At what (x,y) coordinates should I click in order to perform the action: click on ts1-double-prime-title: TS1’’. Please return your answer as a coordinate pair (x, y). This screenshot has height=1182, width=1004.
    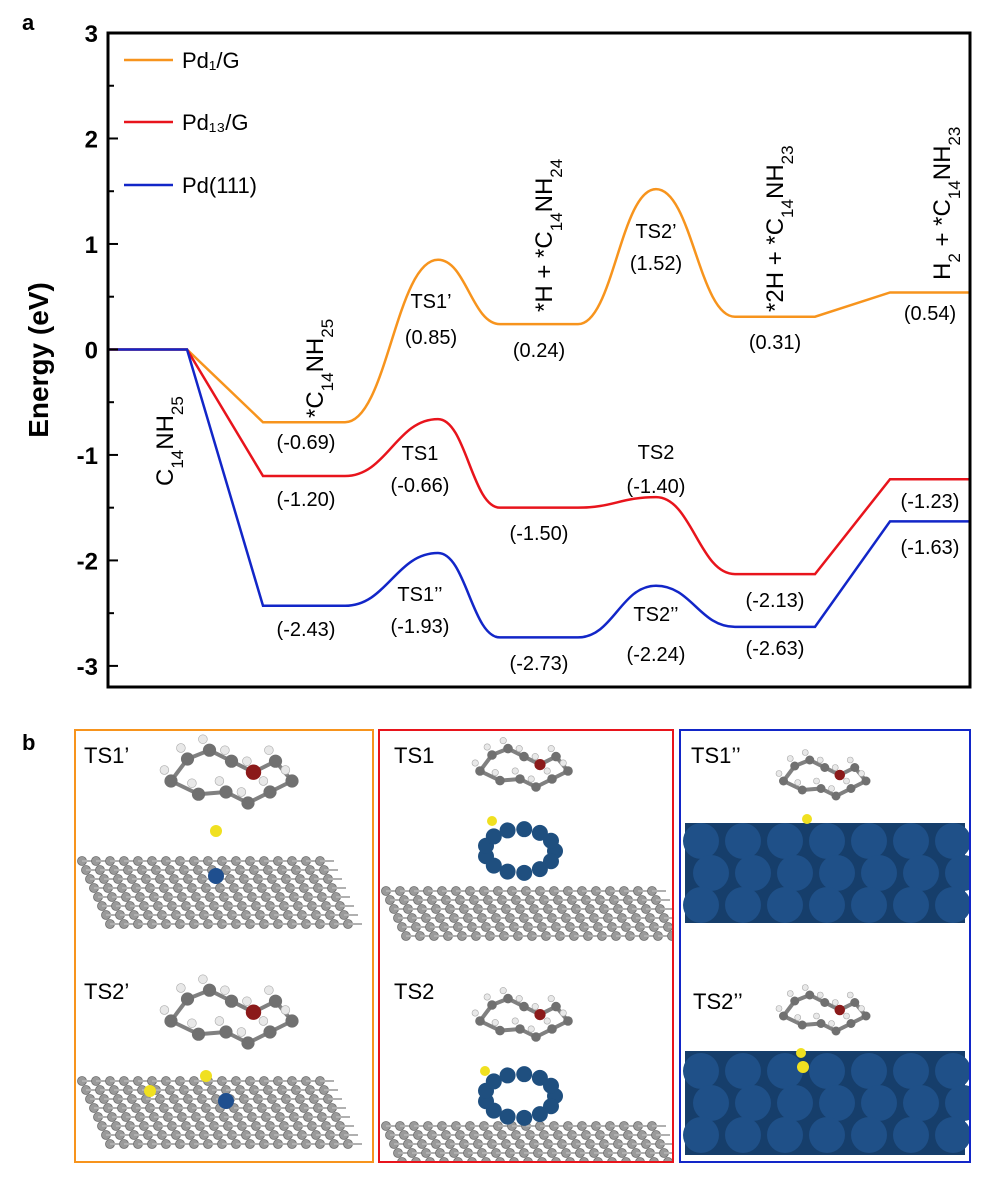
    Looking at the image, I should click on (716, 755).